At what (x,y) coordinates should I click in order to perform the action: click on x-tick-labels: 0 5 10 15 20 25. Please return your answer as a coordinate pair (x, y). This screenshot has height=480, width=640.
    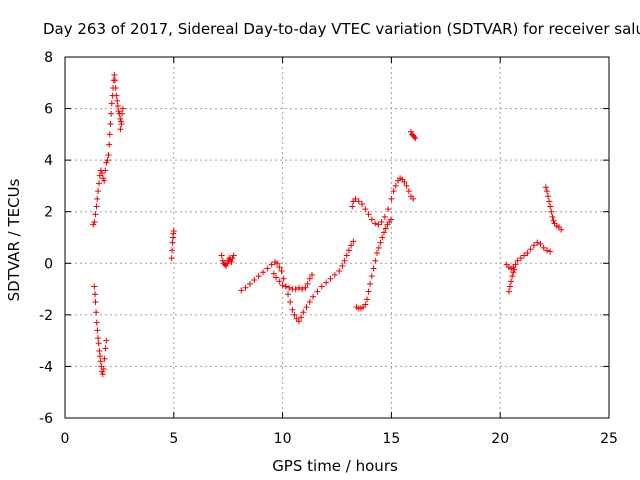
    Looking at the image, I should click on (339, 439).